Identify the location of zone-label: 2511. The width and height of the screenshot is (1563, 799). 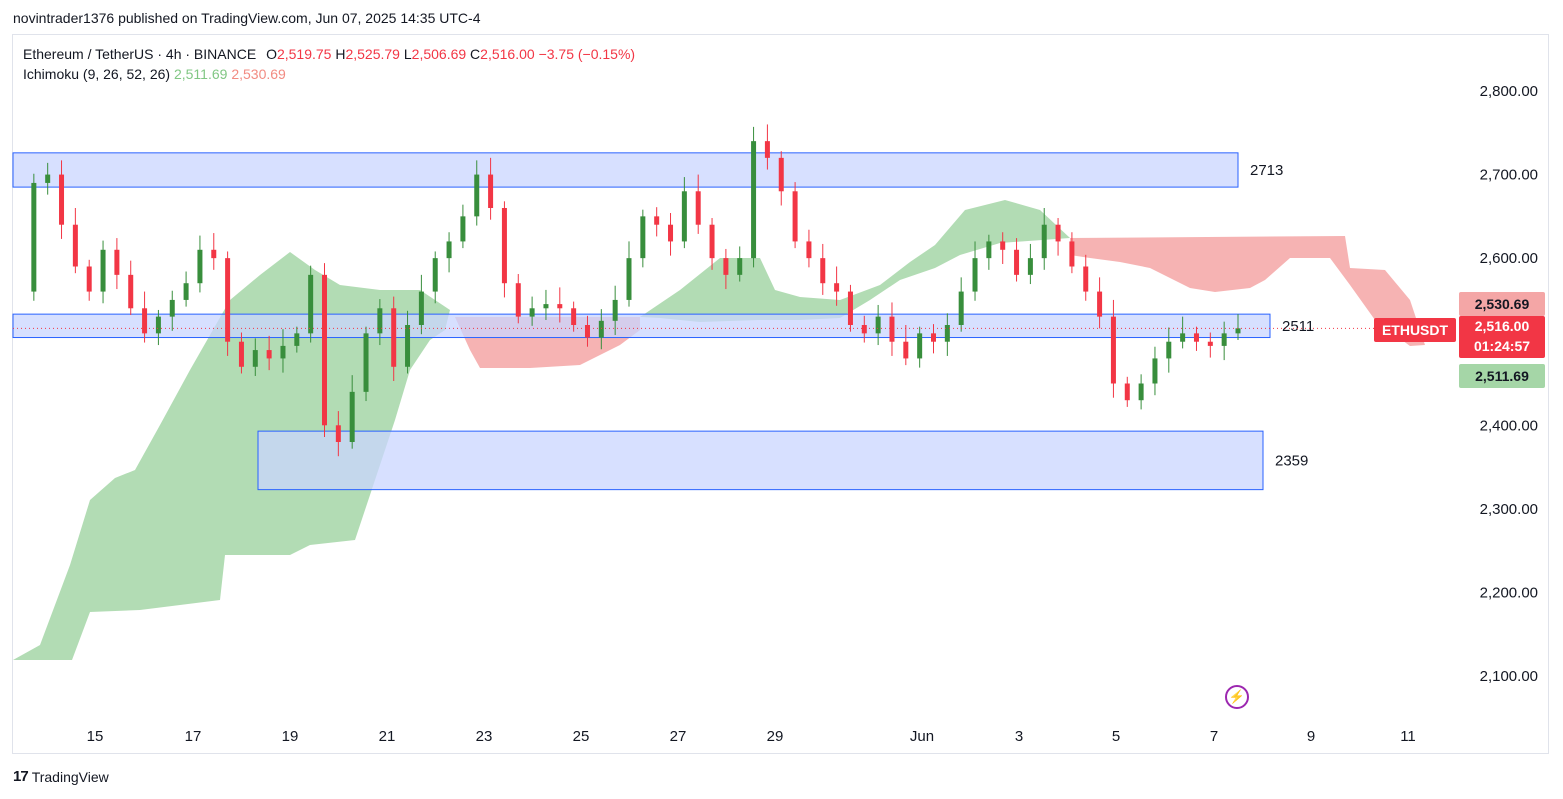
(1298, 326).